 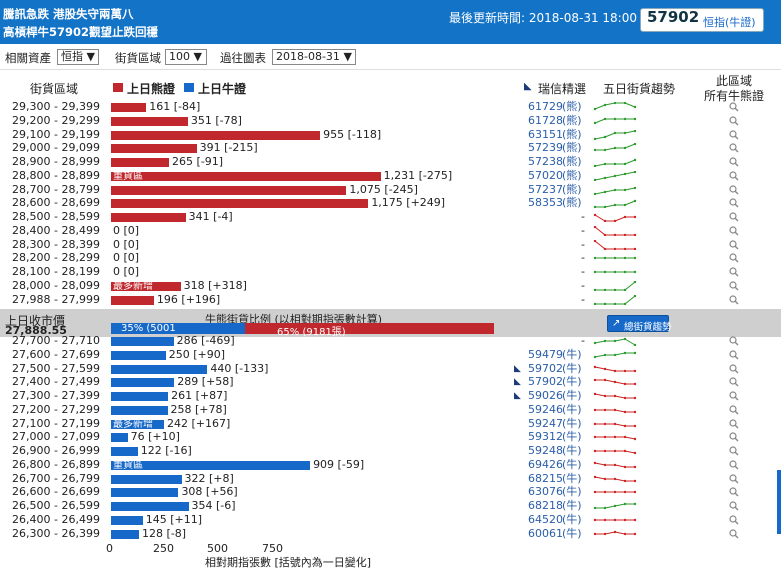 I want to click on warrant-code: 59247, so click(x=545, y=423).